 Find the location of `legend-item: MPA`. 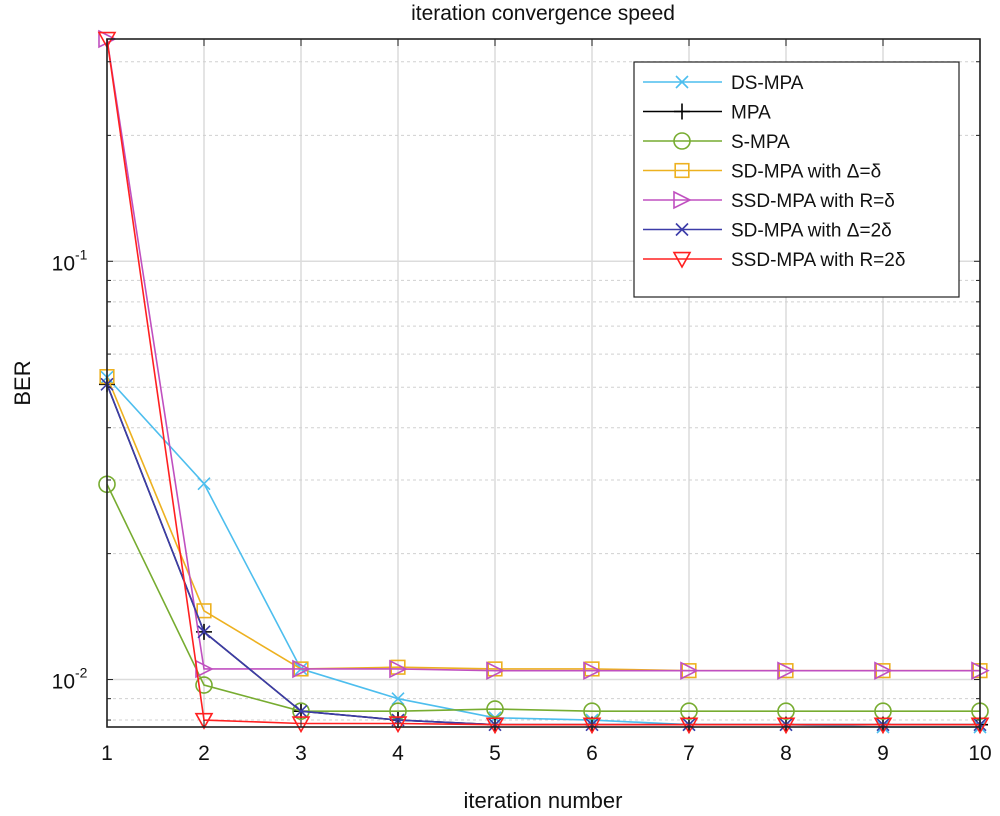

legend-item: MPA is located at coordinates (707, 113).